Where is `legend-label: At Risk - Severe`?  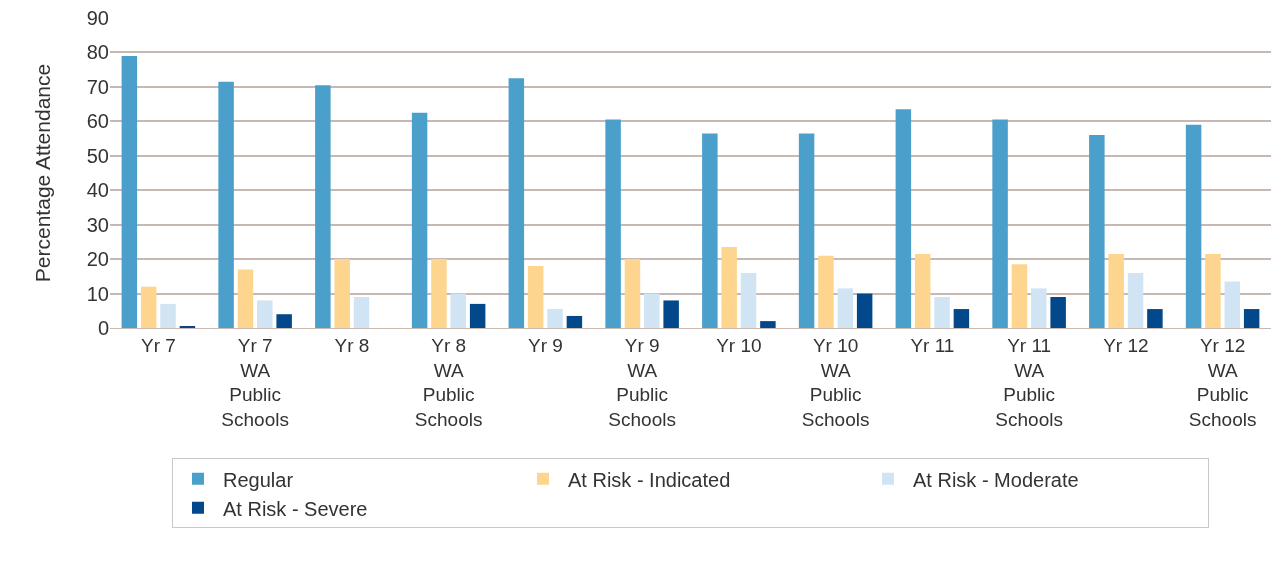 legend-label: At Risk - Severe is located at coordinates (295, 508).